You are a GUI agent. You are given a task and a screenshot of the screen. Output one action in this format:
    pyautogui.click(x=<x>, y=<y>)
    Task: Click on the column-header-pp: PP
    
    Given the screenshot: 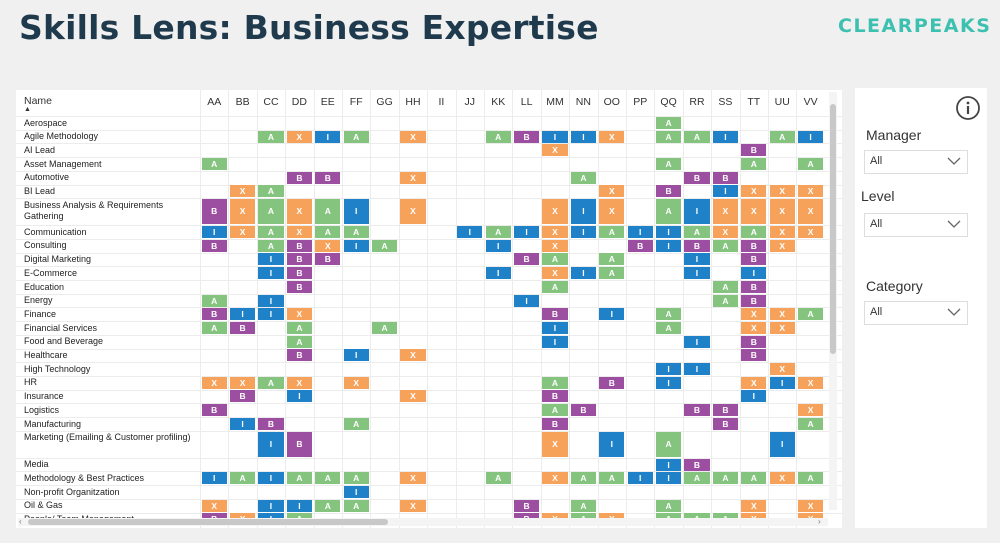 What is the action you would take?
    pyautogui.click(x=640, y=102)
    